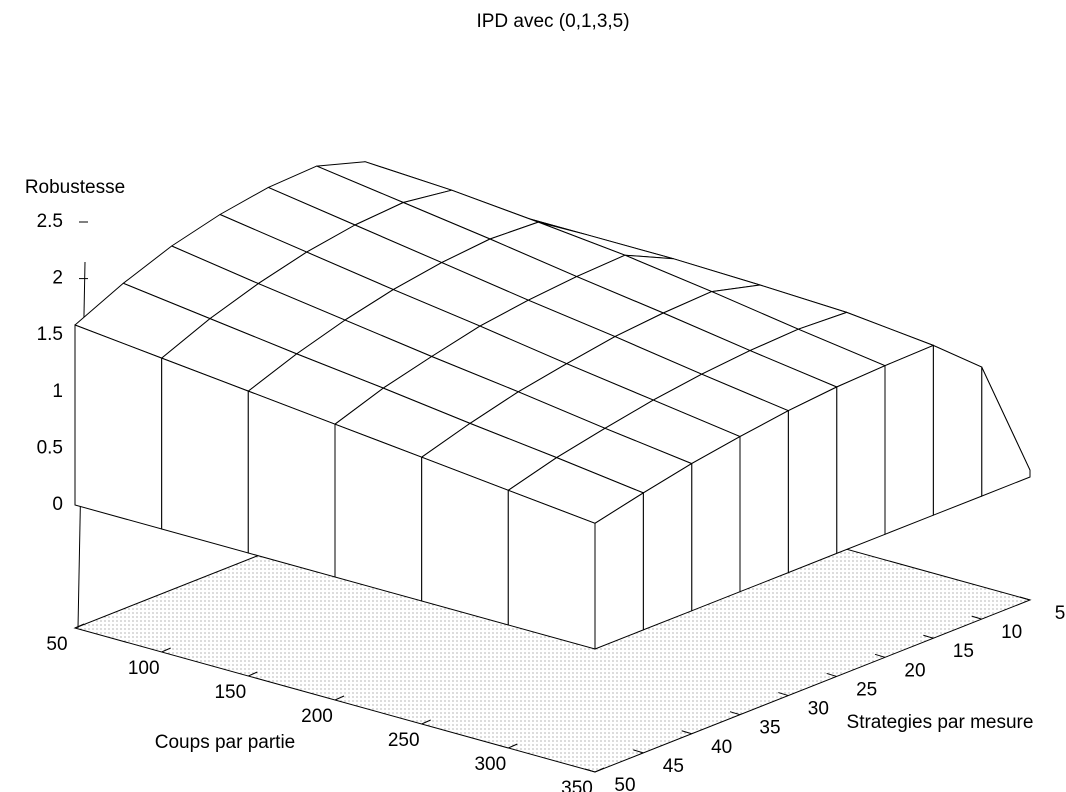 This screenshot has height=792, width=1066. I want to click on z-tick-label: 2.5, so click(50, 221).